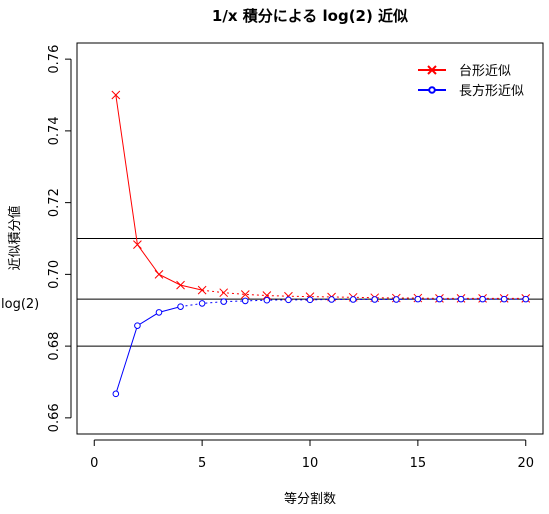 Image resolution: width=549 pixels, height=514 pixels. Describe the element at coordinates (54, 346) in the screenshot. I see `y-tick-label: 0.68` at that location.